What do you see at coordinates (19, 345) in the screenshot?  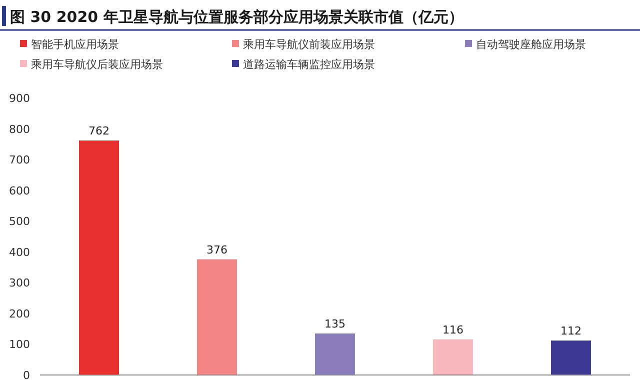 I see `y-tick-label: 100` at bounding box center [19, 345].